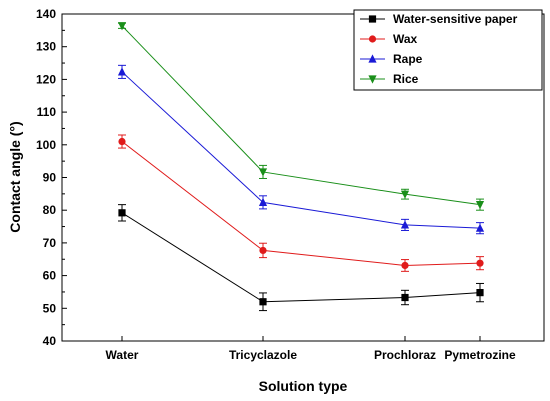  I want to click on legend-label: Rice, so click(406, 79).